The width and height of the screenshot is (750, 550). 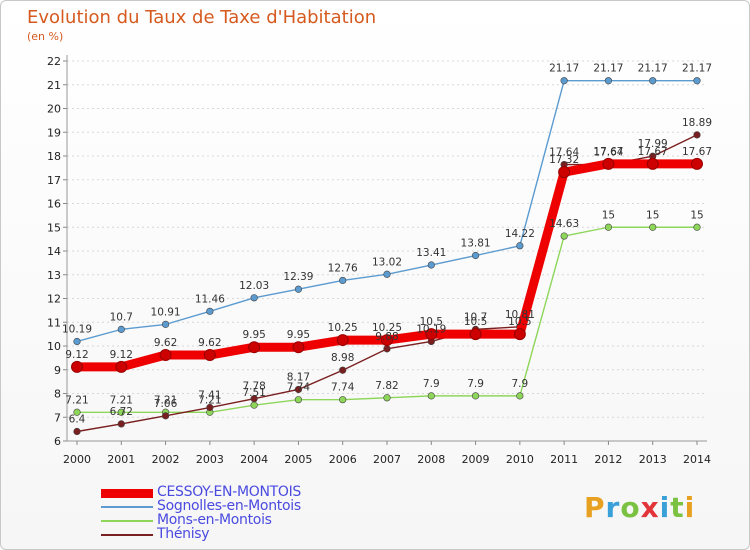 What do you see at coordinates (210, 459) in the screenshot?
I see `x-tick-label: 2003` at bounding box center [210, 459].